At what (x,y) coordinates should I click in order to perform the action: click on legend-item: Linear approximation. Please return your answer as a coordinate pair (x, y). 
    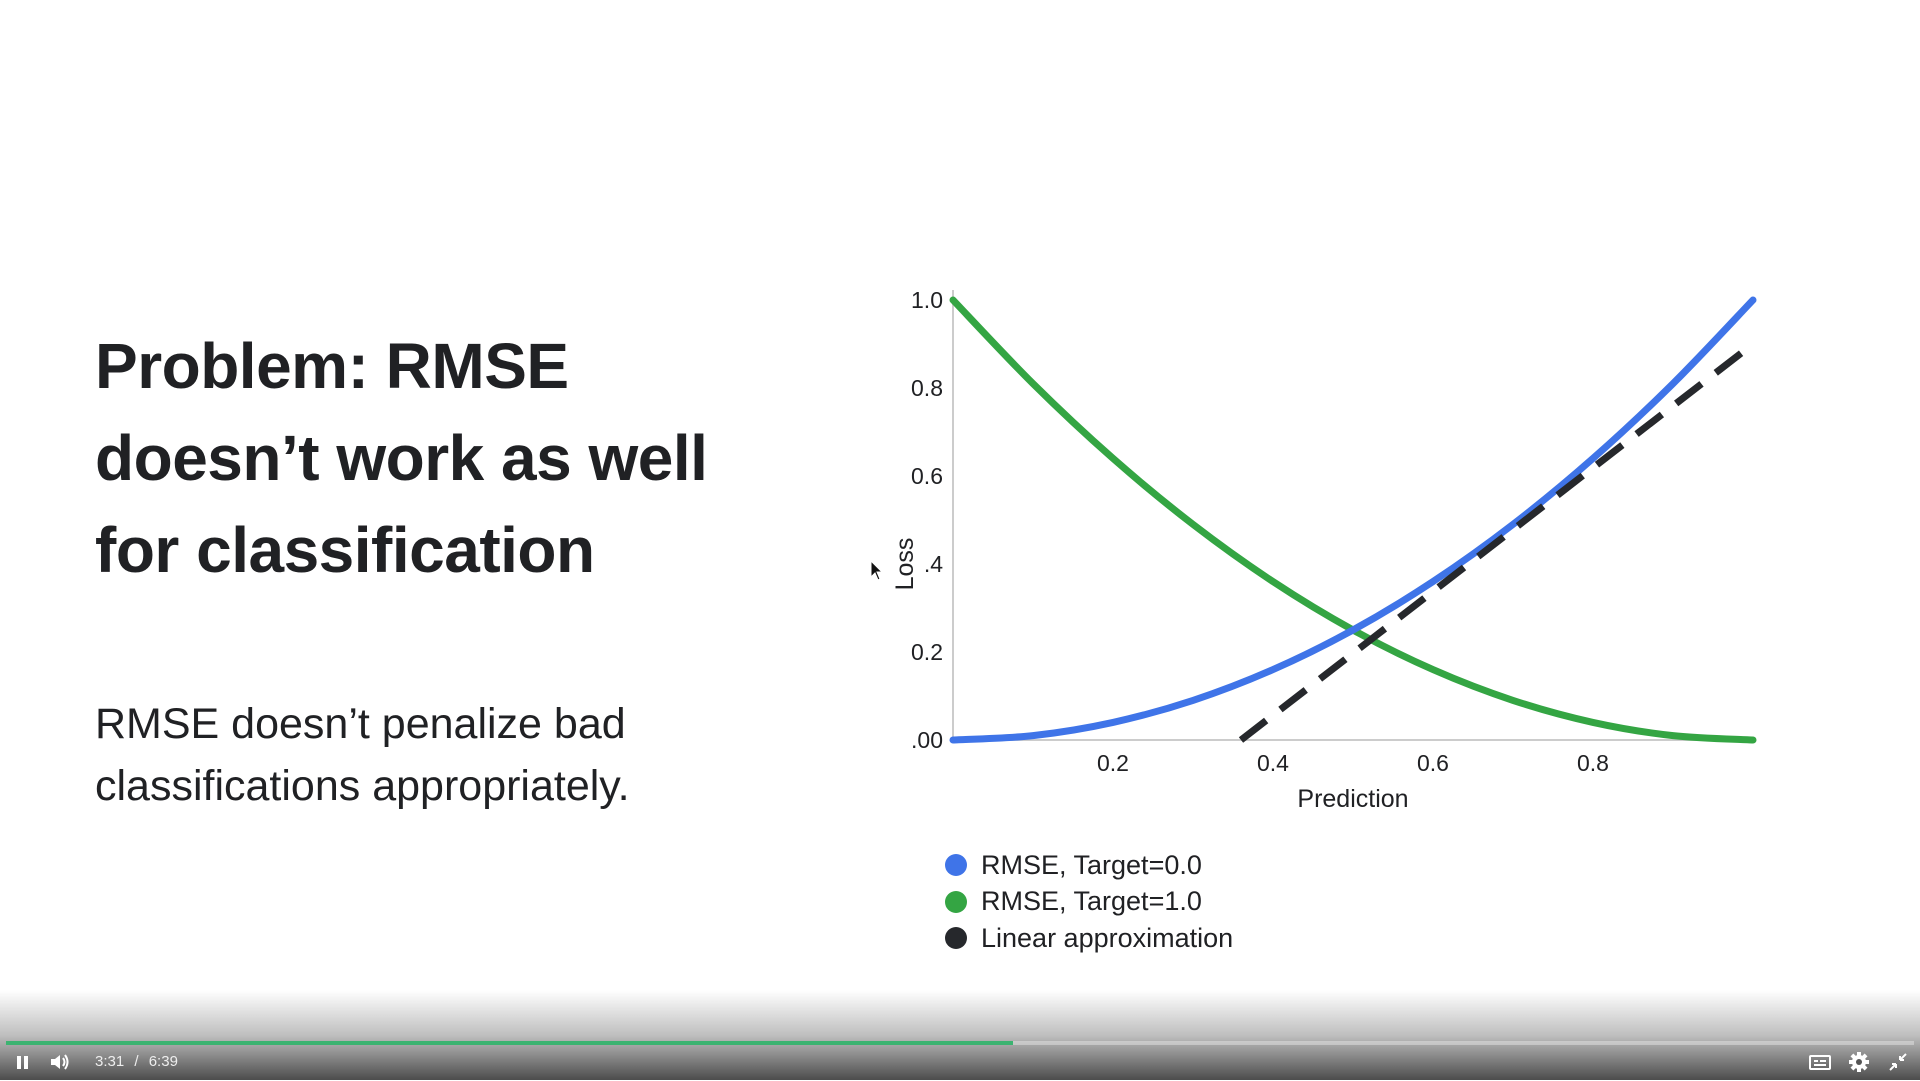
    Looking at the image, I should click on (1089, 938).